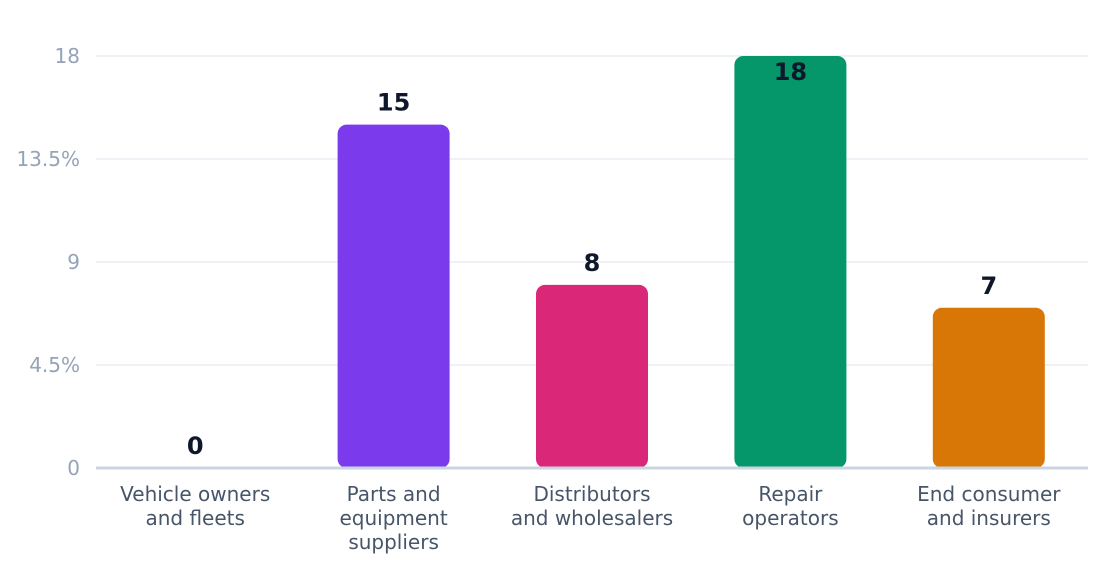  Describe the element at coordinates (54, 365) in the screenshot. I see `y-tick-label: 4.5%` at that location.